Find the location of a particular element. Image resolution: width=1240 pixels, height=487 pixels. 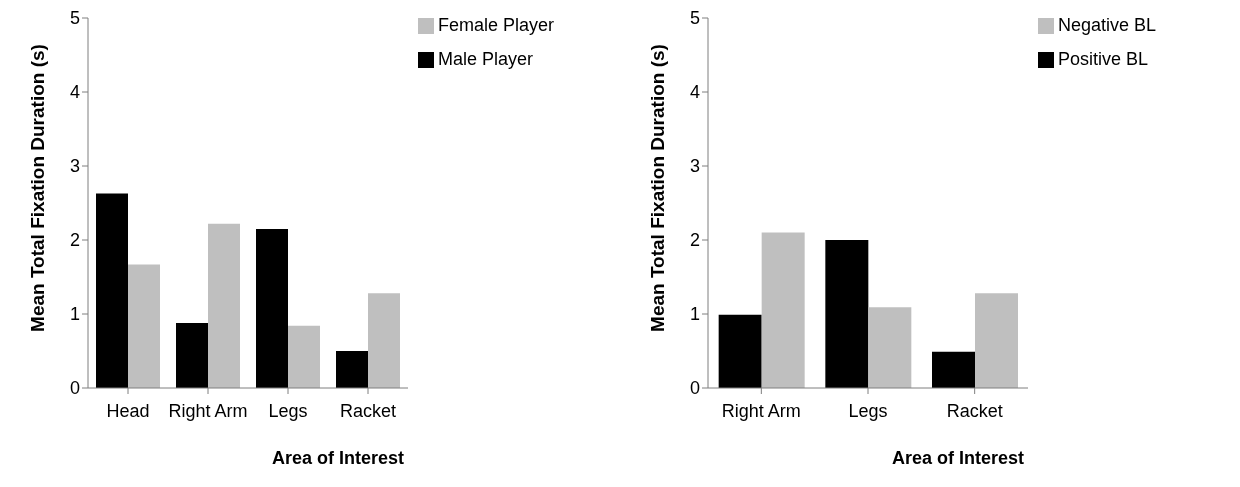

legend-label: Negative BL is located at coordinates (1107, 25).